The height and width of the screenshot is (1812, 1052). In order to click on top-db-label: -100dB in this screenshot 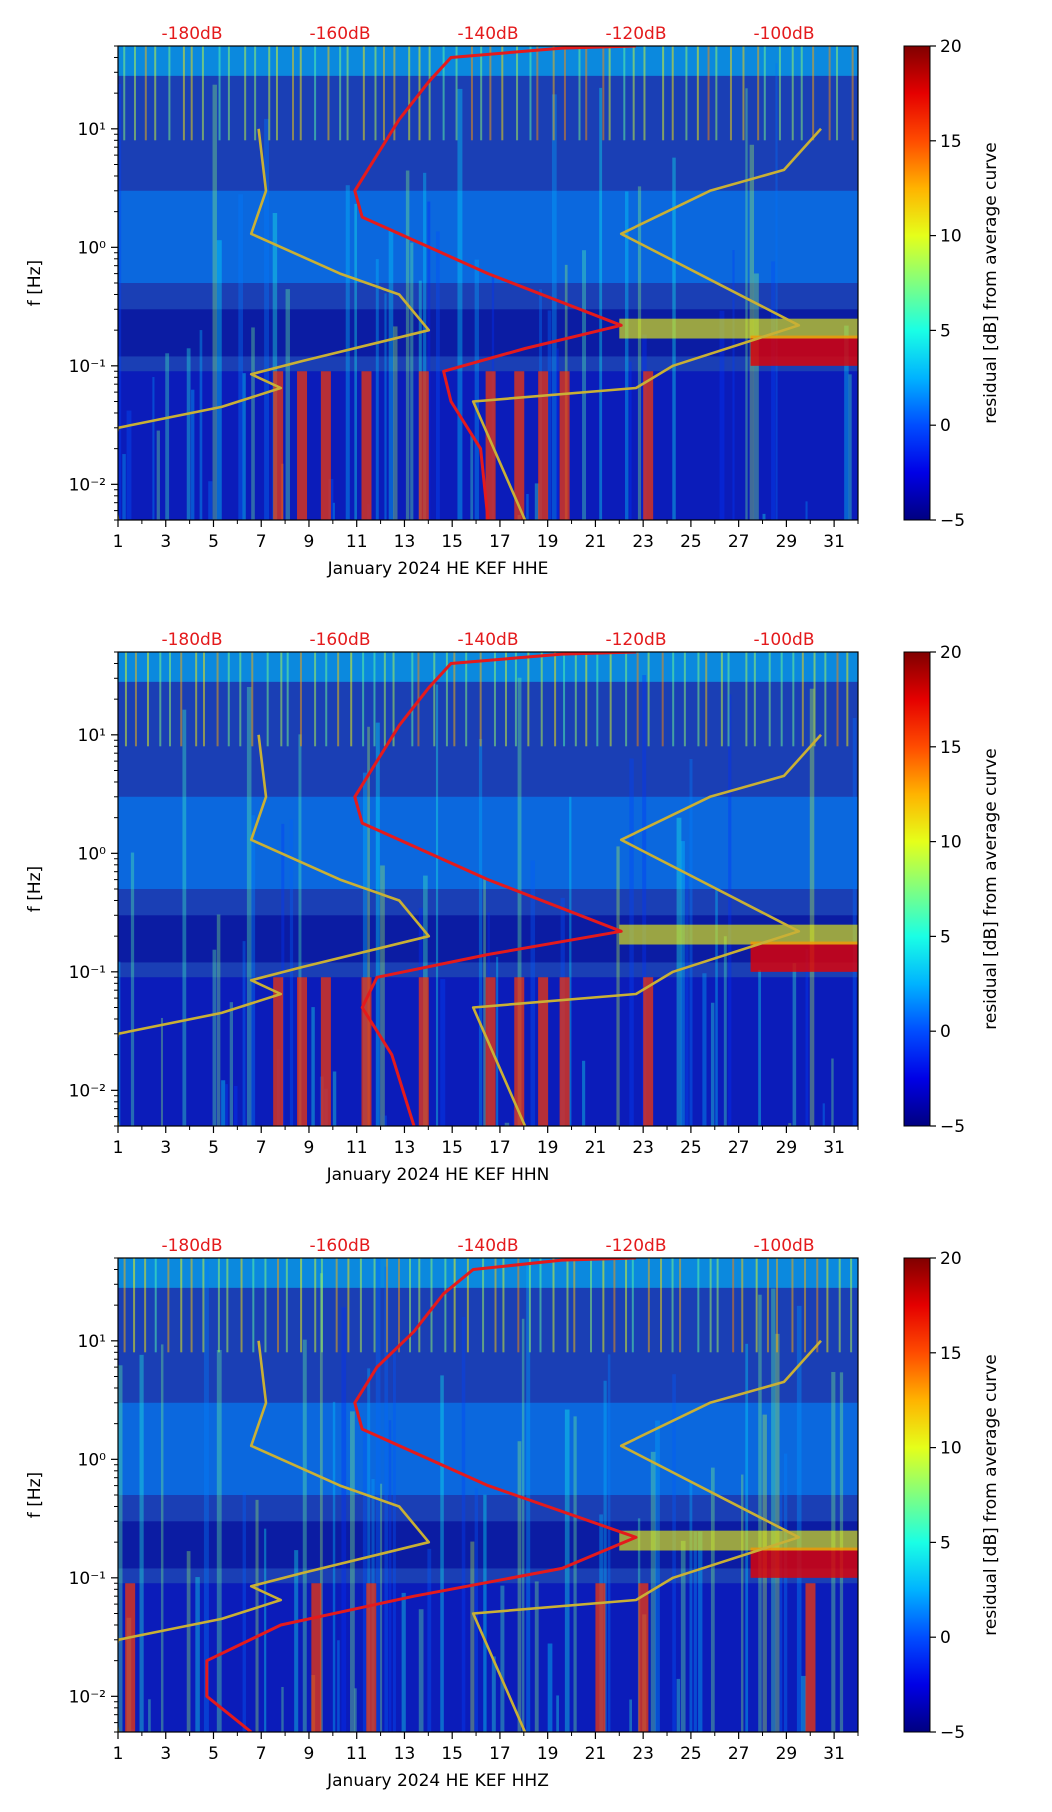, I will do `click(783, 1246)`.